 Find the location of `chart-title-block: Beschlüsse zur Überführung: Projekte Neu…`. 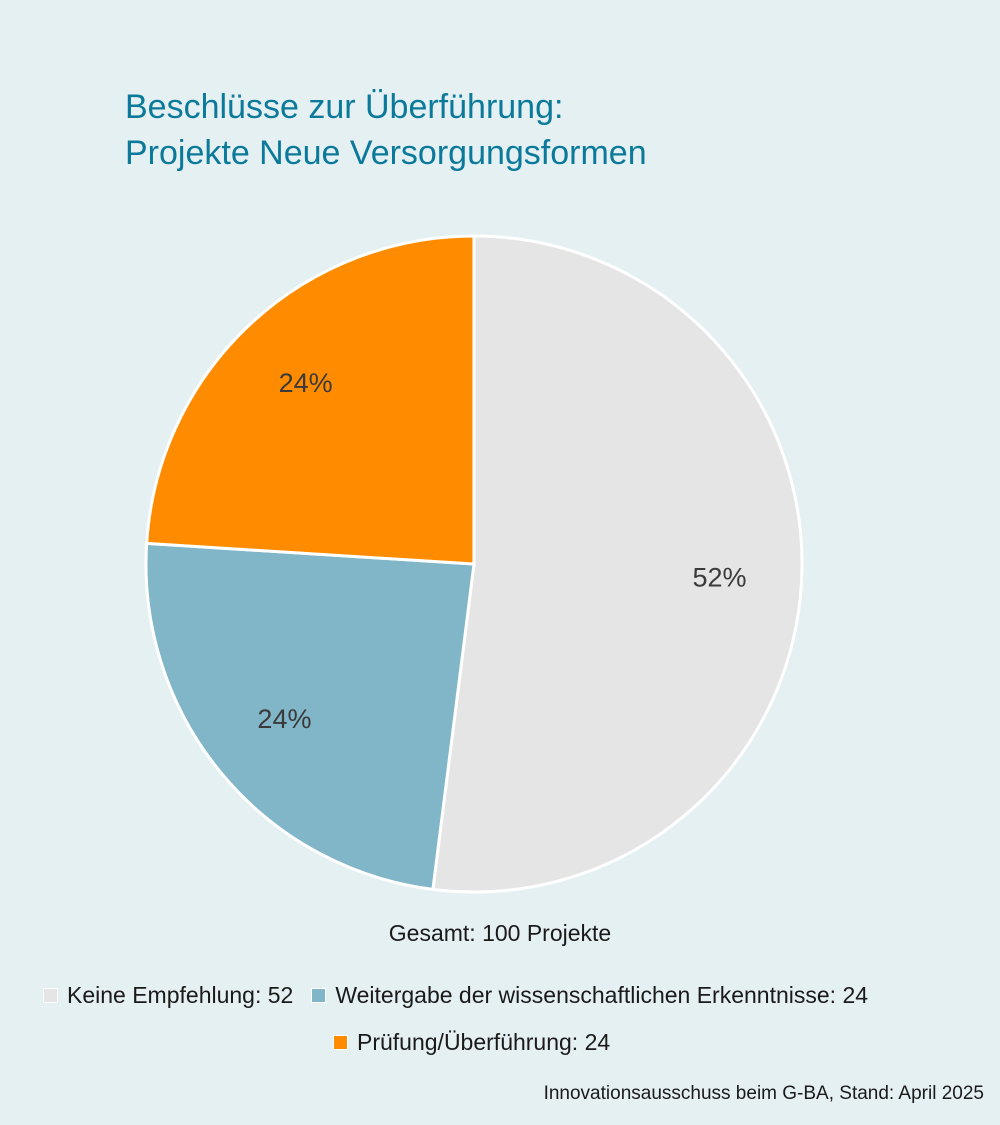

chart-title-block: Beschlüsse zur Überführung: Projekte Neu… is located at coordinates (386, 130).